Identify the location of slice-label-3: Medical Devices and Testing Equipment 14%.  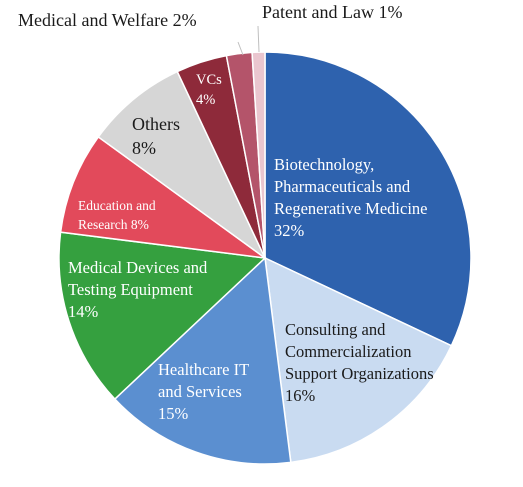
(138, 289).